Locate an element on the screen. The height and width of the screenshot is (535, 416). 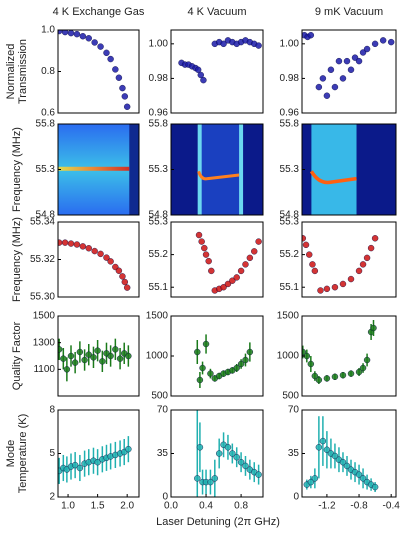
panel: 0.96 0.98 1.00 9 mK Vacuum is located at coordinates (338, 62).